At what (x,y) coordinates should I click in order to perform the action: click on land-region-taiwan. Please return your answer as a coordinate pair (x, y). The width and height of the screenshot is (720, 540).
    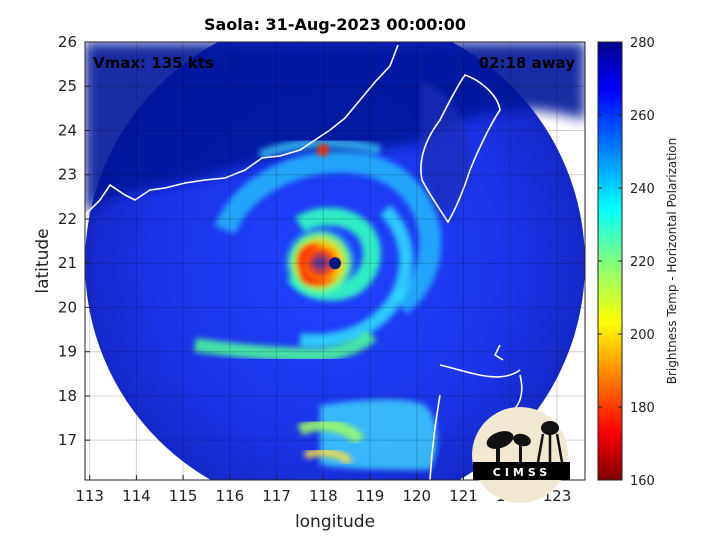
    Looking at the image, I should click on (444, 147).